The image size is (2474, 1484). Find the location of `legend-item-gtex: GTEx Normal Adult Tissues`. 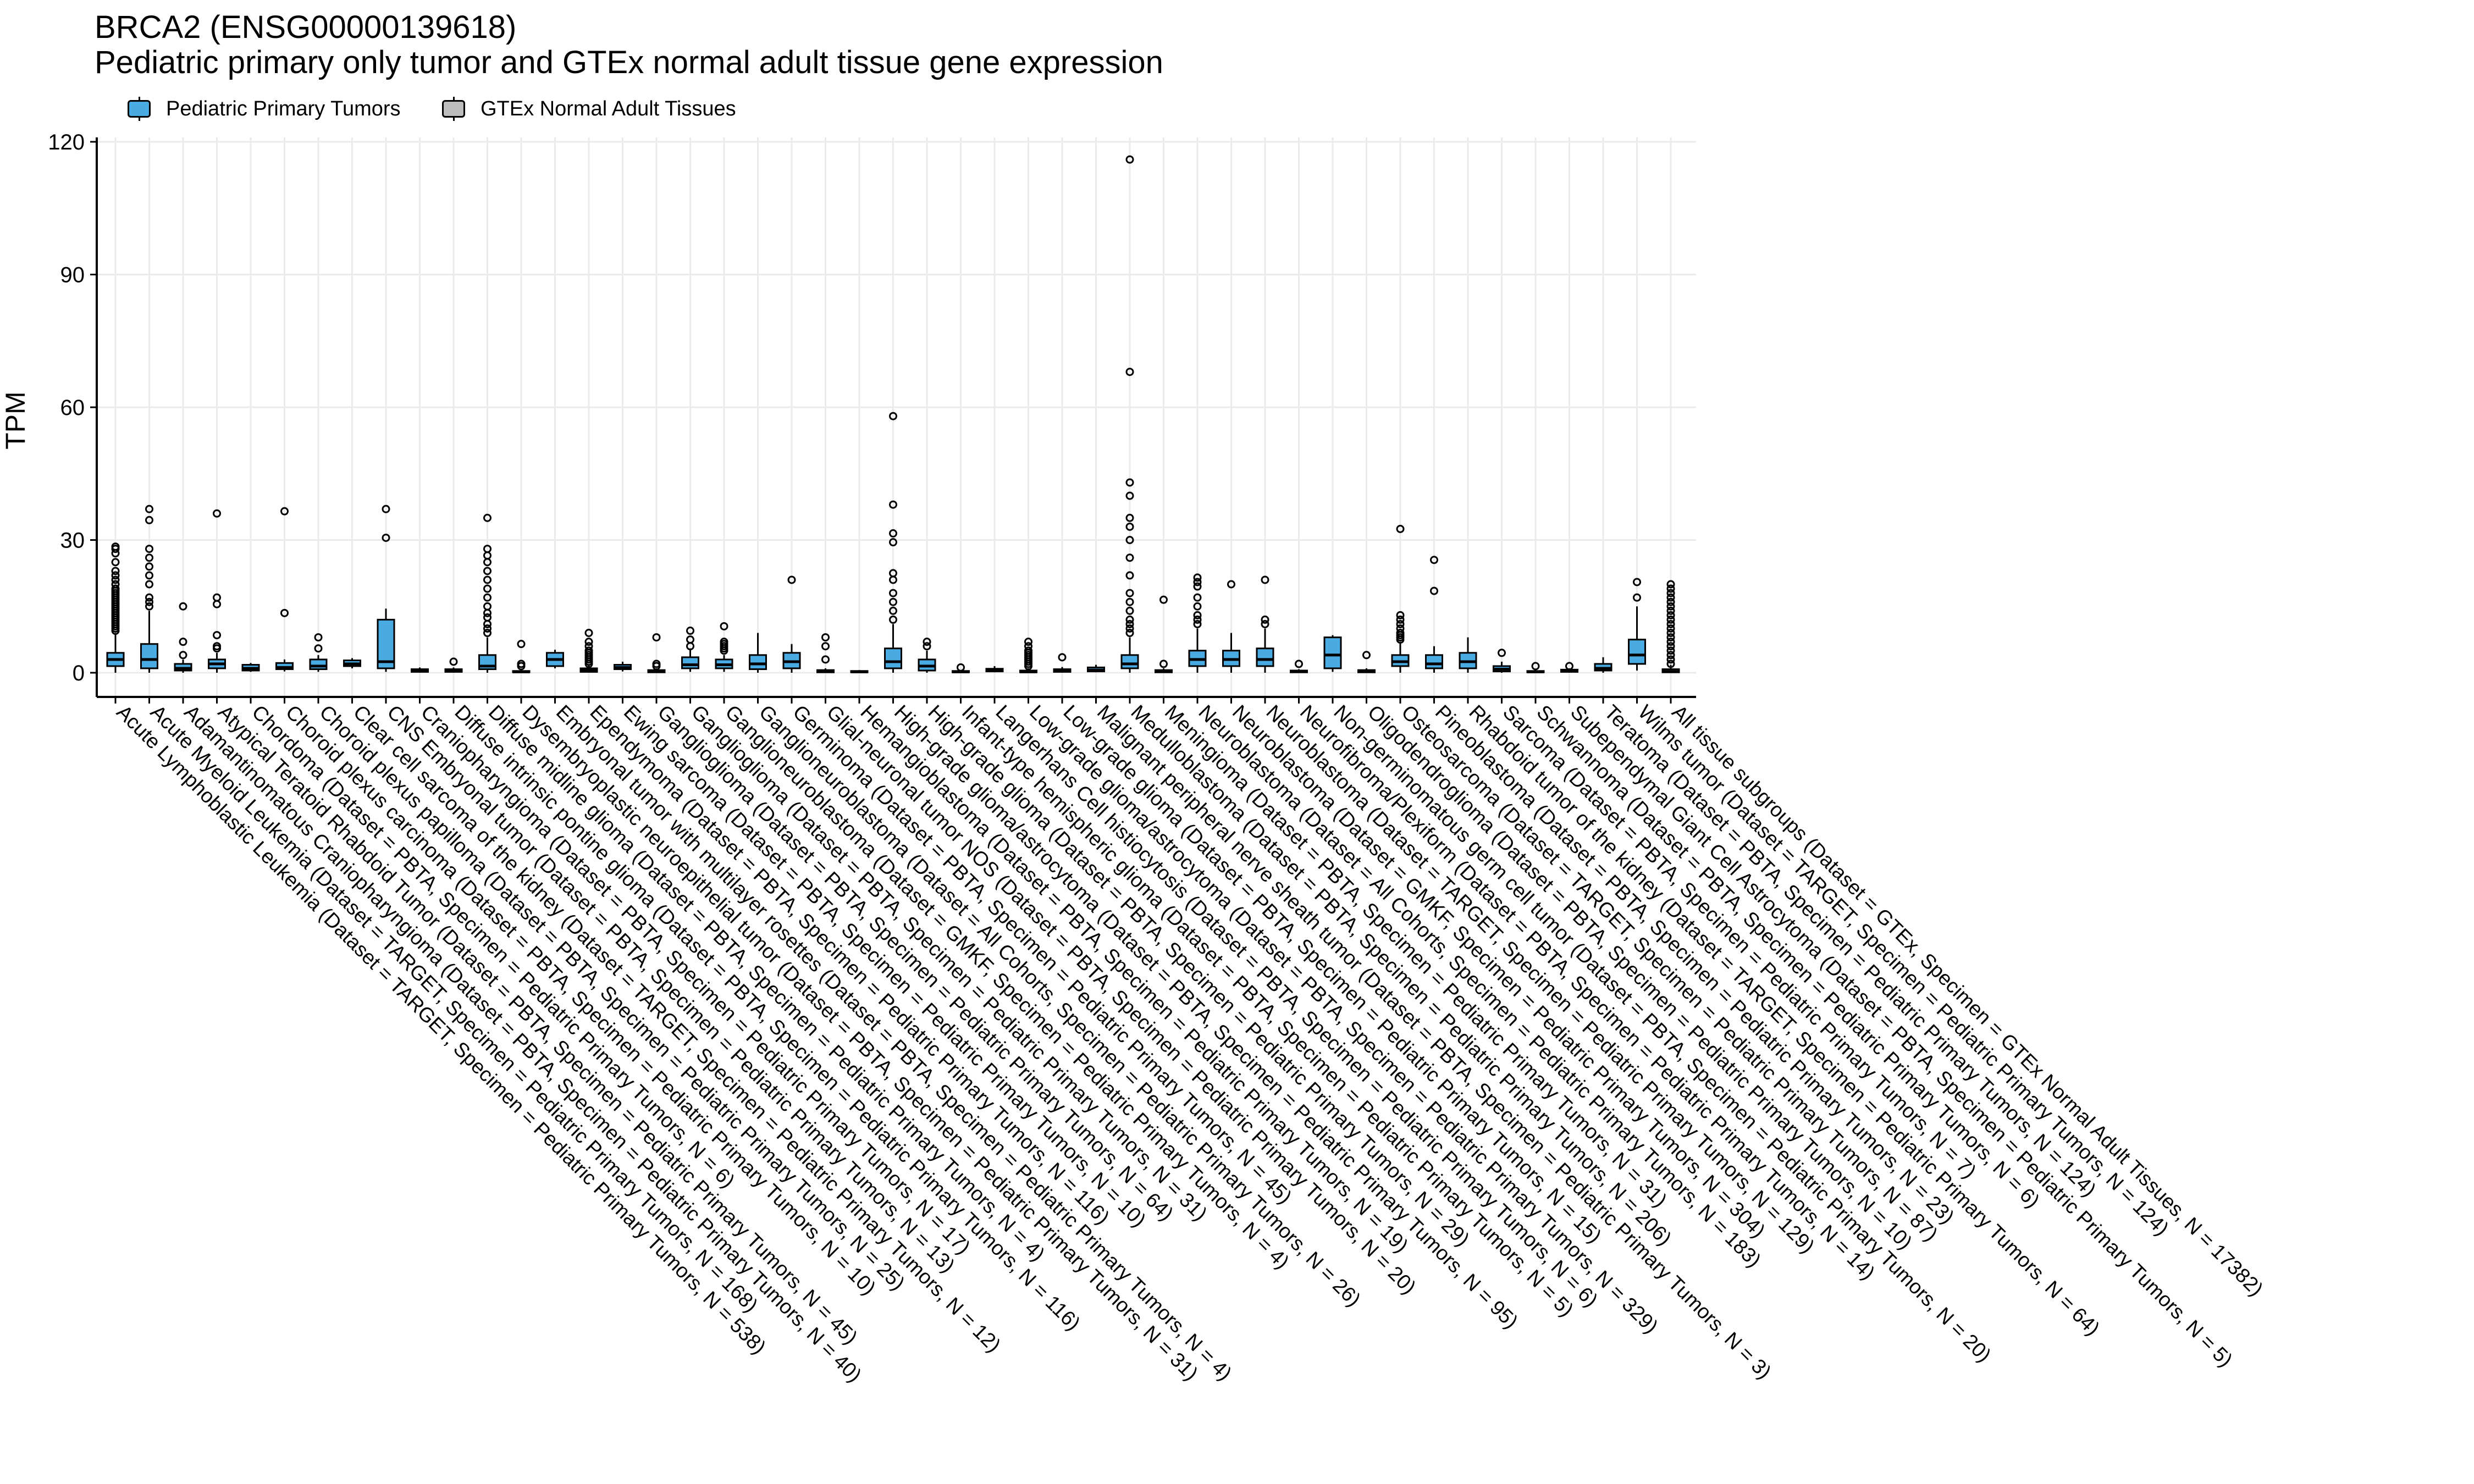

legend-item-gtex: GTEx Normal Adult Tissues is located at coordinates (588, 108).